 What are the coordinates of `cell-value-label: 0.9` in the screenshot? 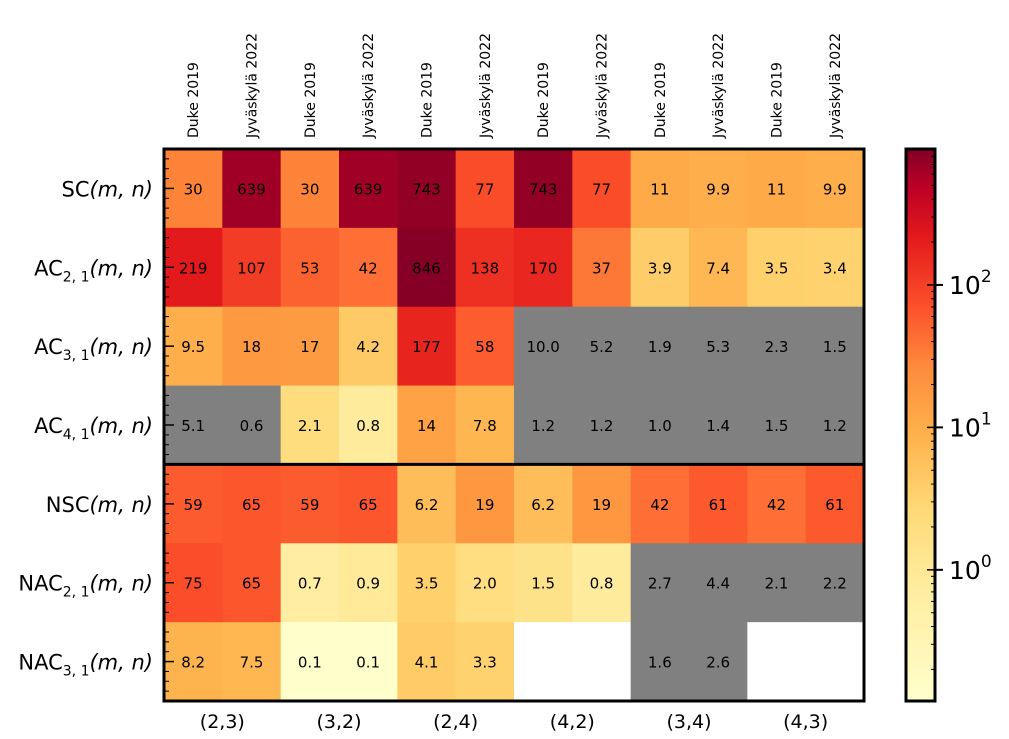 It's located at (368, 584).